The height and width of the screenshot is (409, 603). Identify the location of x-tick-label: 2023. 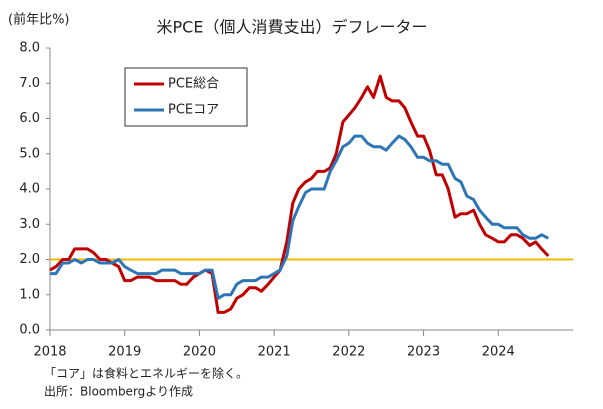
(423, 352).